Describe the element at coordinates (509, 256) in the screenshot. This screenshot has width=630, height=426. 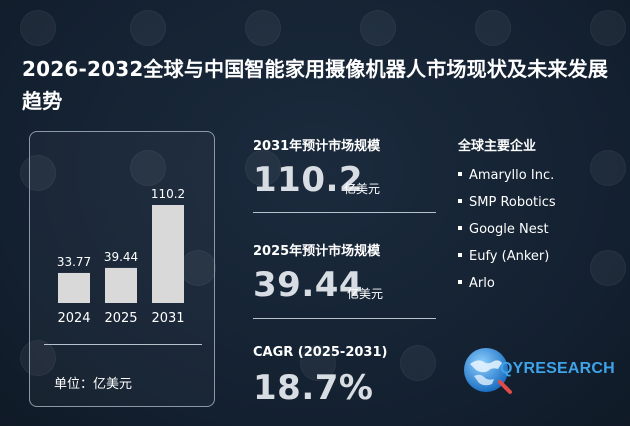
I see `company-name: Eufy (Anker)` at that location.